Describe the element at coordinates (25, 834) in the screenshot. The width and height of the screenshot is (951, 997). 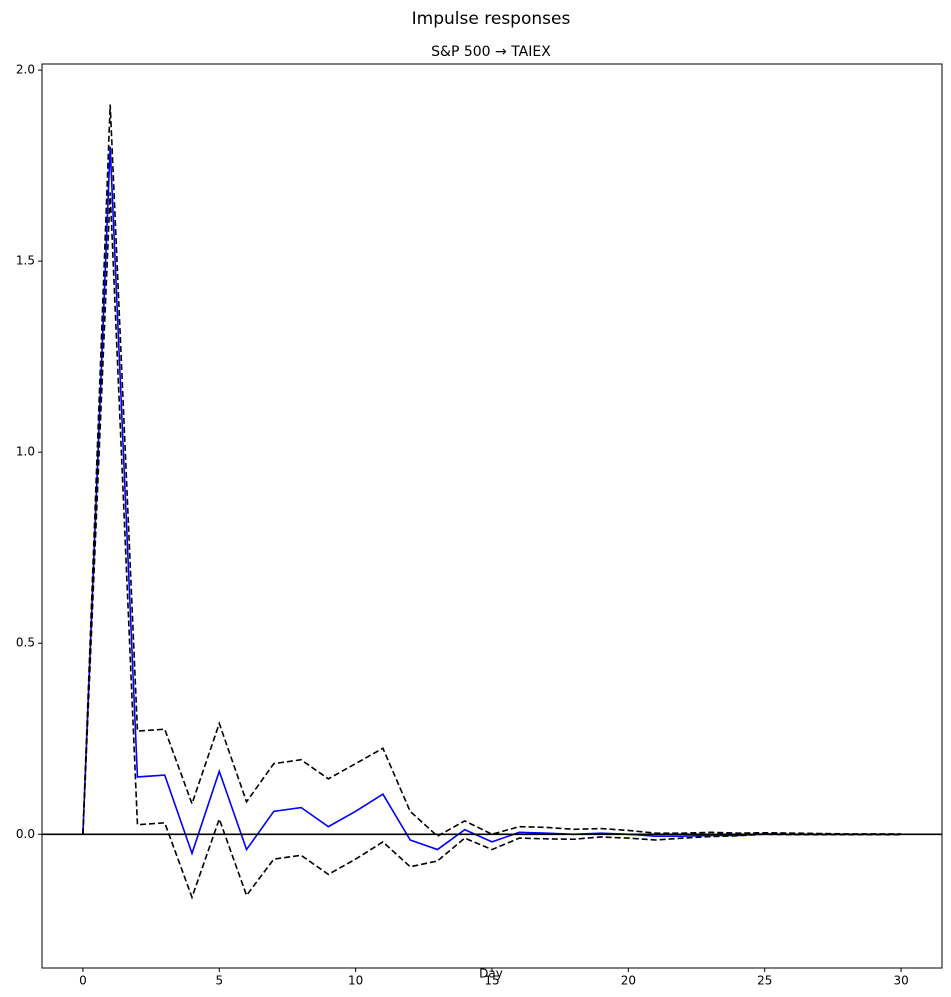
I see `y-tick-label: 0.0` at that location.